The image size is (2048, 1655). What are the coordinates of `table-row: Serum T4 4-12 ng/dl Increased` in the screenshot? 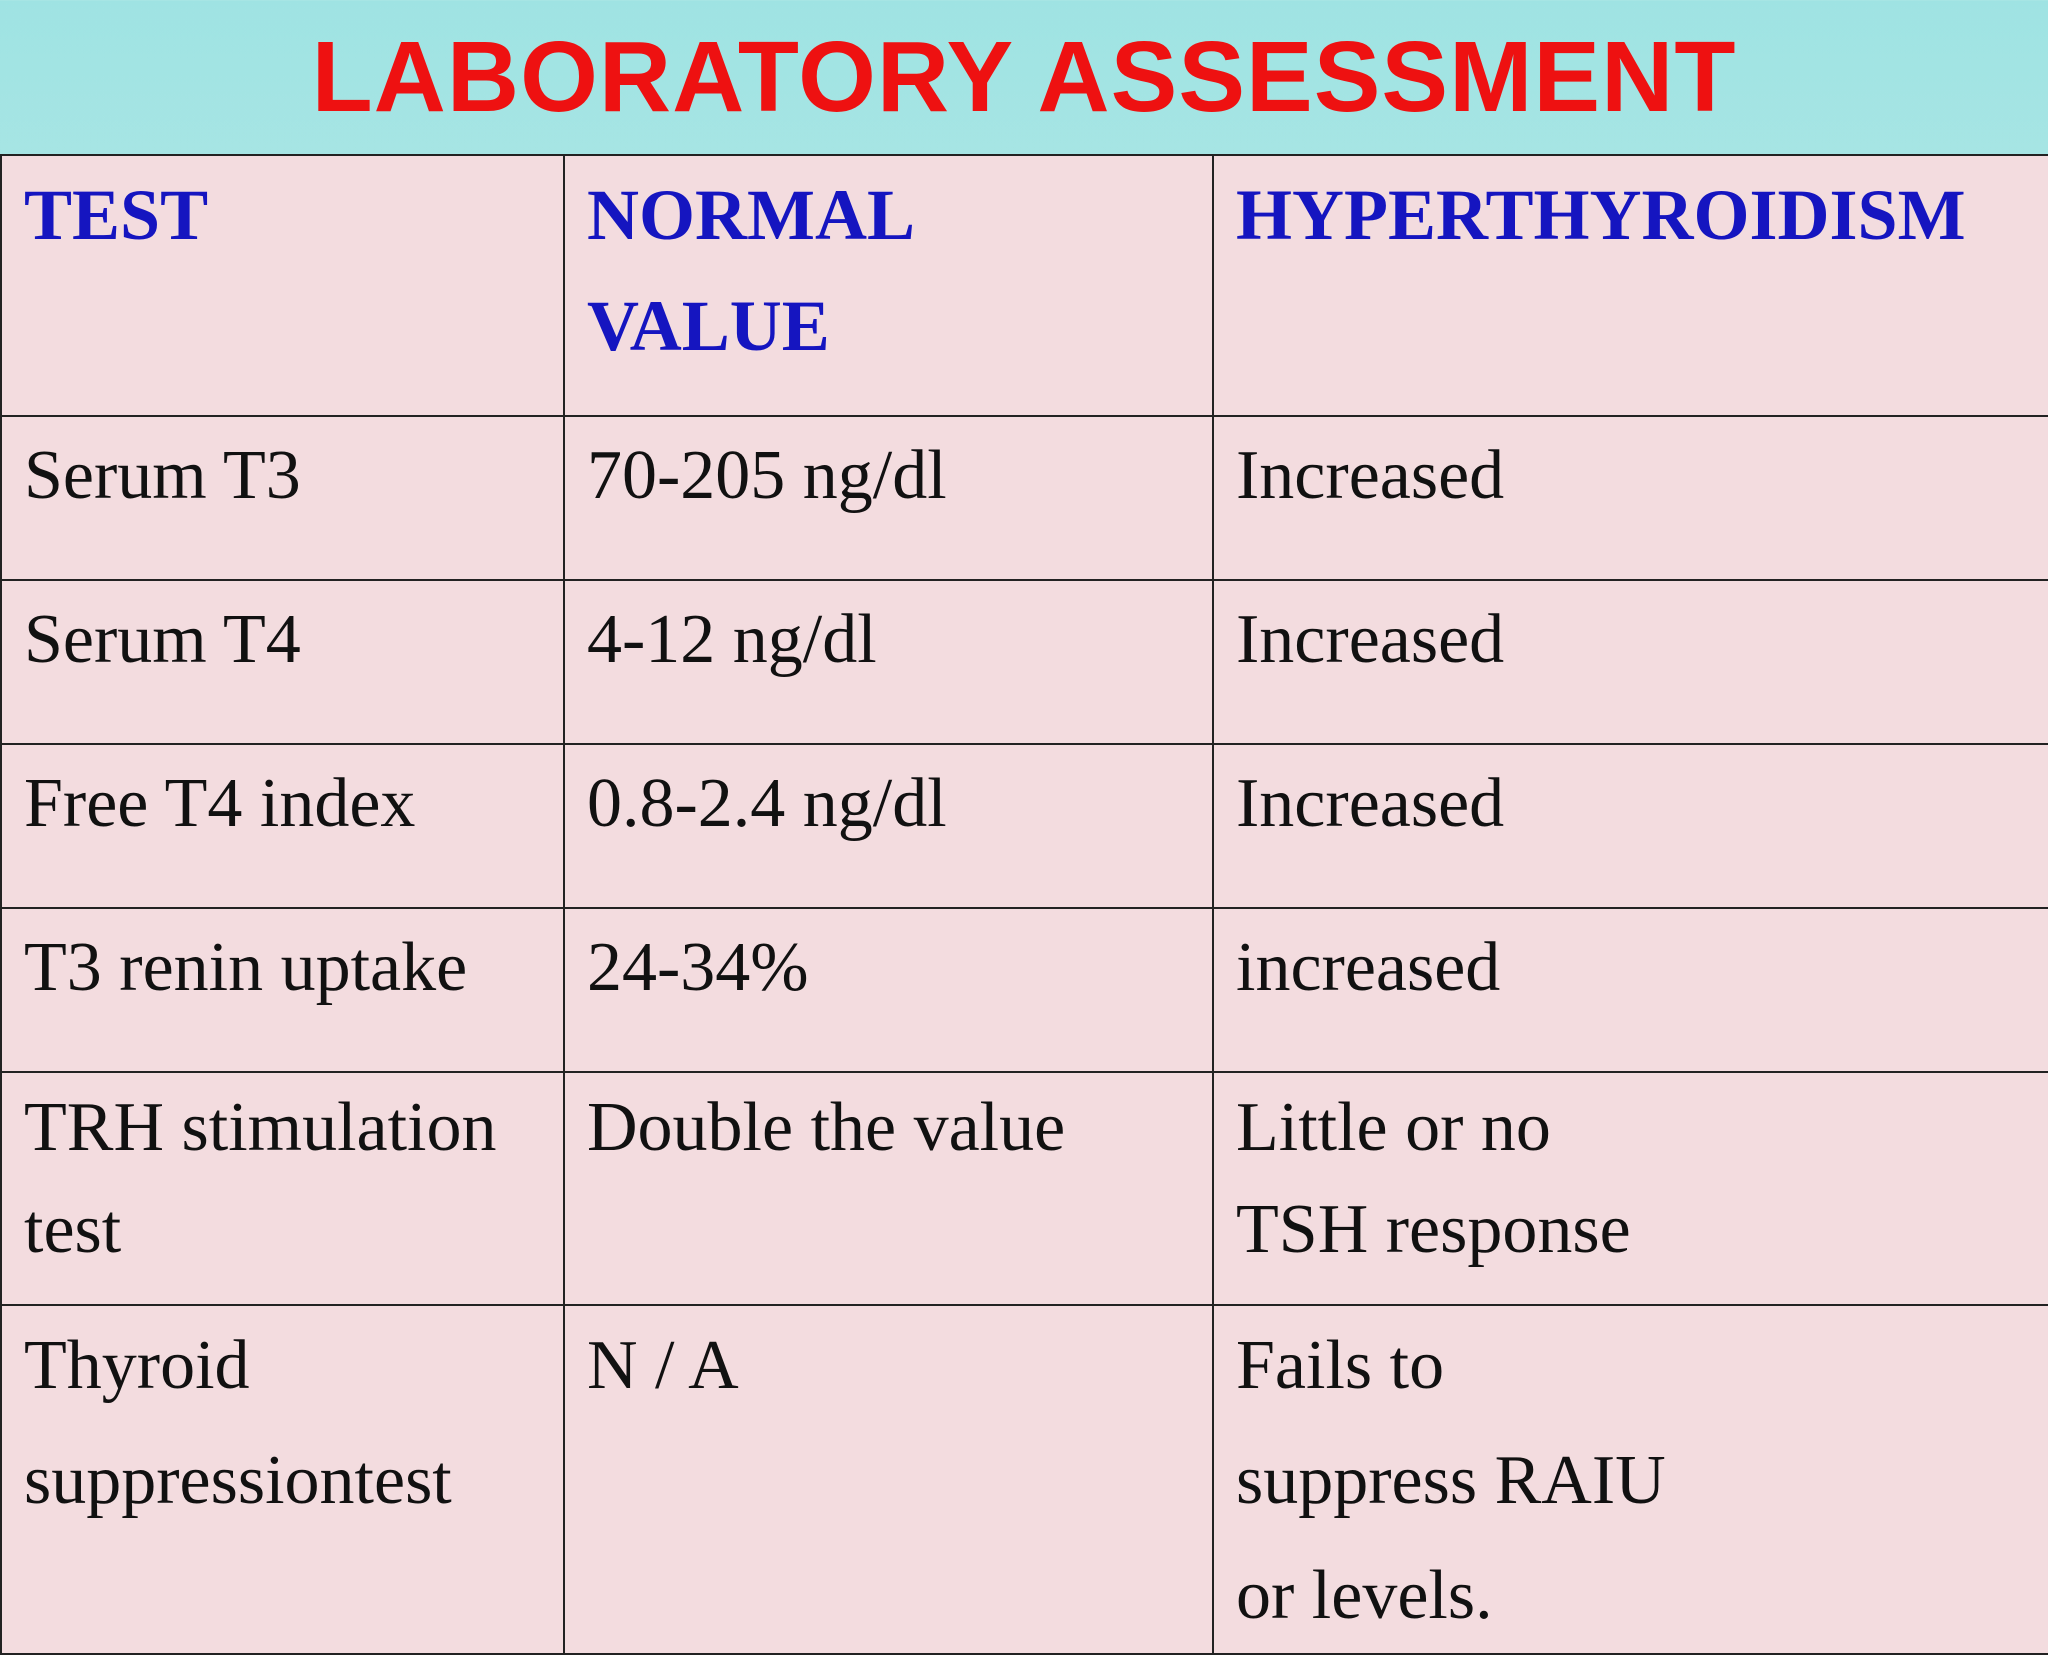 It's located at (1024, 662).